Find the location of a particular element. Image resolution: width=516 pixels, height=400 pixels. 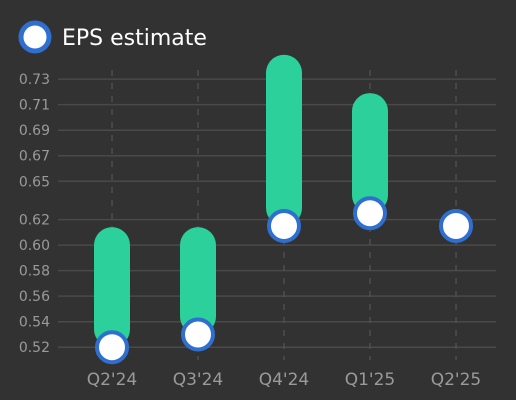

y-tick-label: 0.69 is located at coordinates (34, 131).